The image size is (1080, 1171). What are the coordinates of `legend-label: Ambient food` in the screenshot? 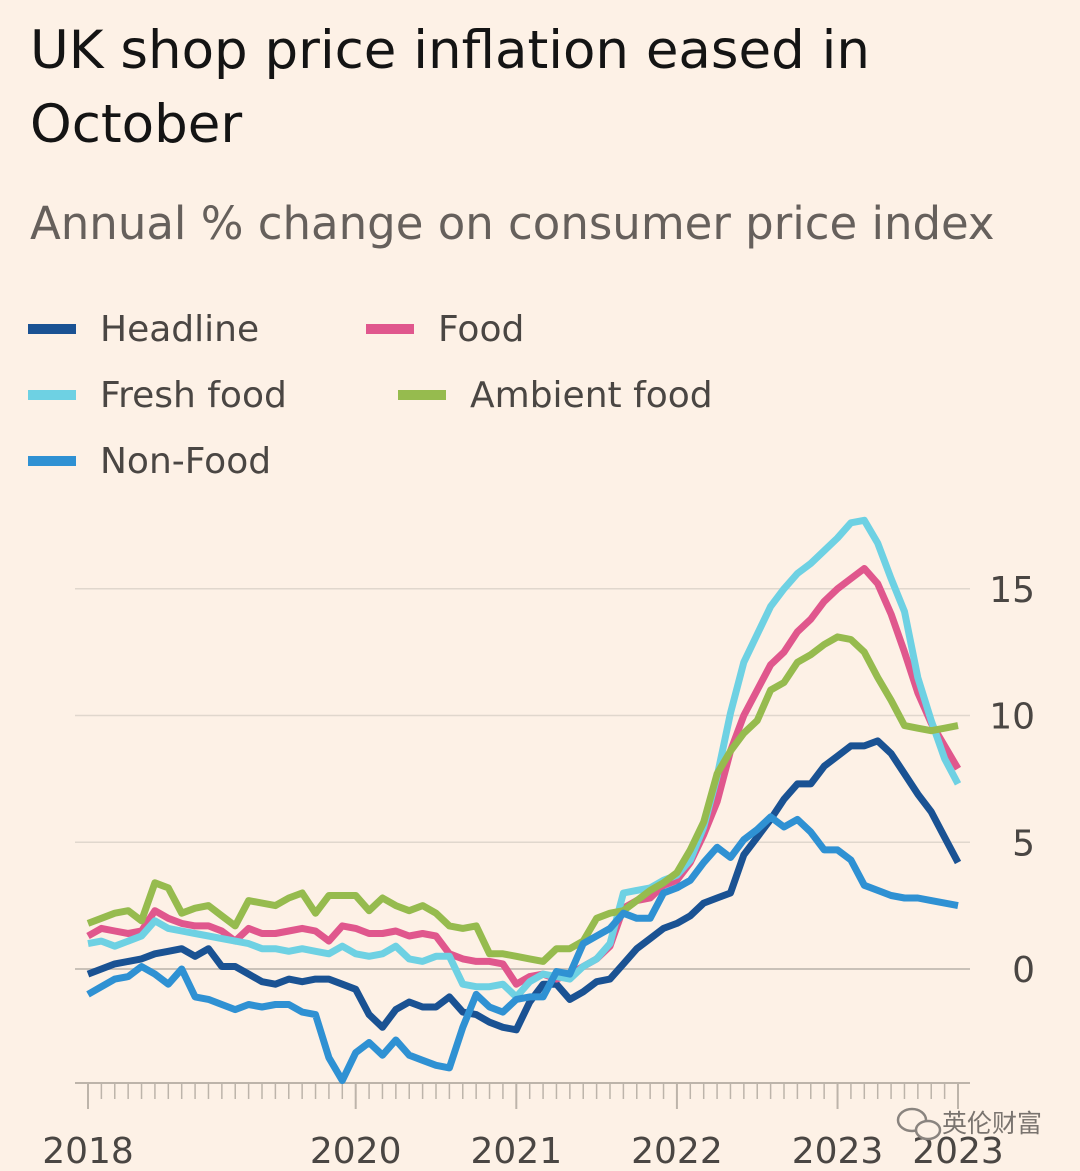 It's located at (591, 395).